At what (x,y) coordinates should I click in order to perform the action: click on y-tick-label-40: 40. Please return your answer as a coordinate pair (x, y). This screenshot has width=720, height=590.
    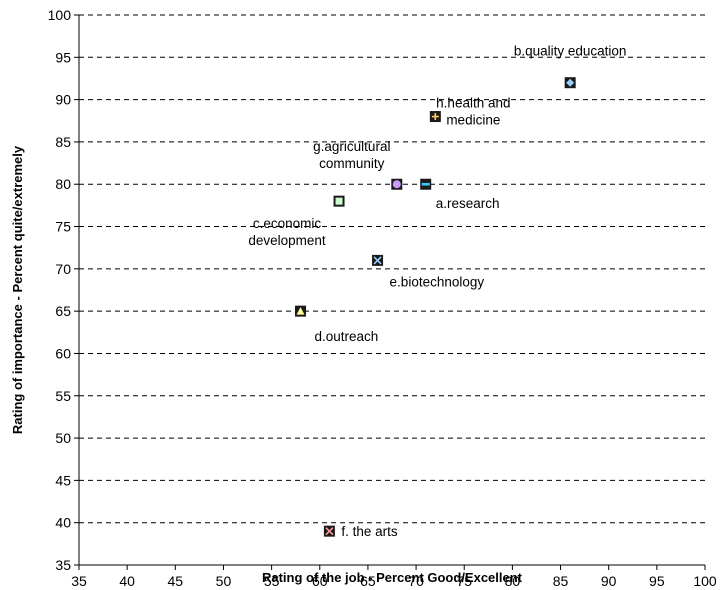
    Looking at the image, I should click on (63, 523).